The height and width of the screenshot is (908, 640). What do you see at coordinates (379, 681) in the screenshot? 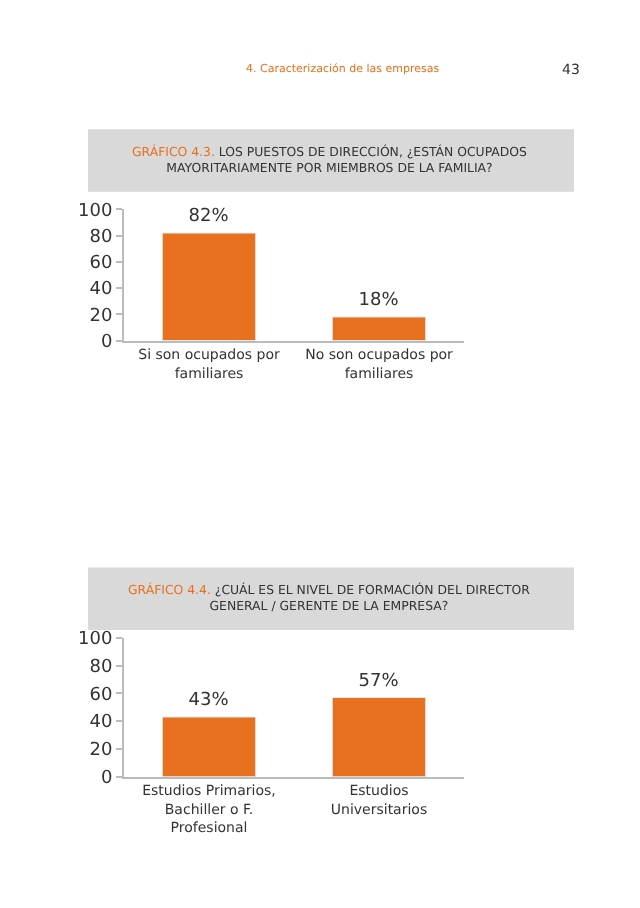
I see `data-label: 57%` at bounding box center [379, 681].